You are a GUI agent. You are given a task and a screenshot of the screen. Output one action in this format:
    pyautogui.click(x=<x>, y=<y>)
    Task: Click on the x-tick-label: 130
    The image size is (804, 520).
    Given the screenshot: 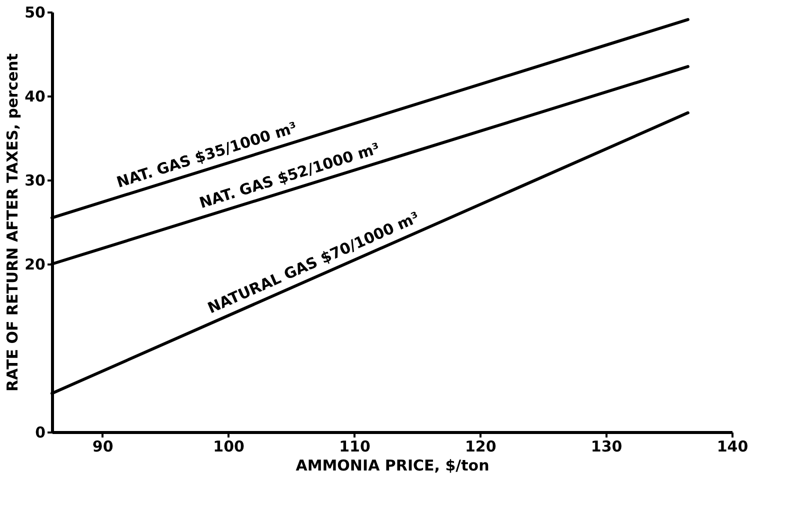 What is the action you would take?
    pyautogui.click(x=606, y=447)
    